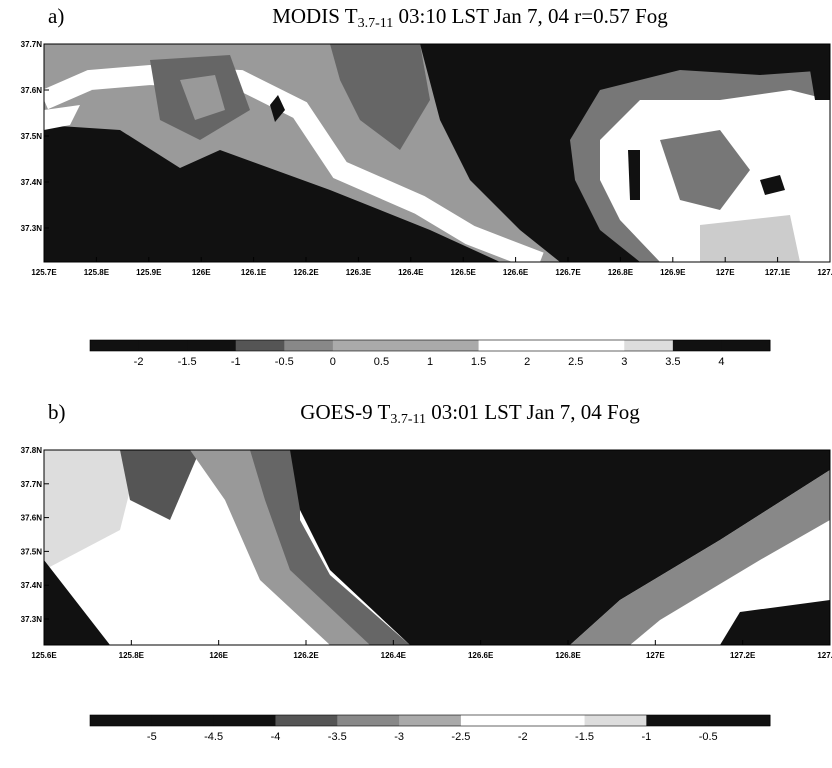 Image resolution: width=832 pixels, height=768 pixels. I want to click on colorbar-label: -5, so click(152, 737).